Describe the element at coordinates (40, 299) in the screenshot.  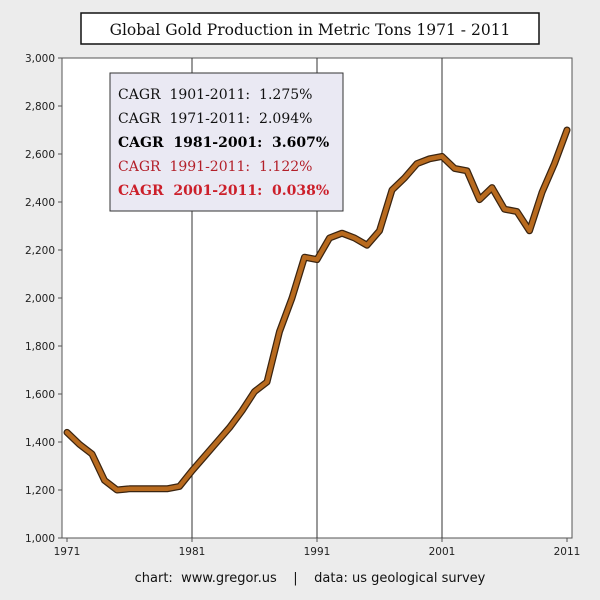
I see `y-tick-label: 2,000` at that location.